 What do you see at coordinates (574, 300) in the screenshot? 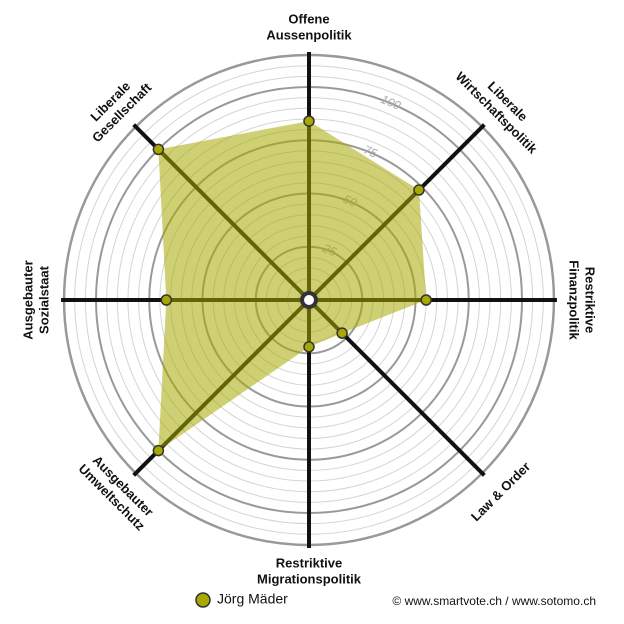
I see `category-label: Finanzpolitik` at bounding box center [574, 300].